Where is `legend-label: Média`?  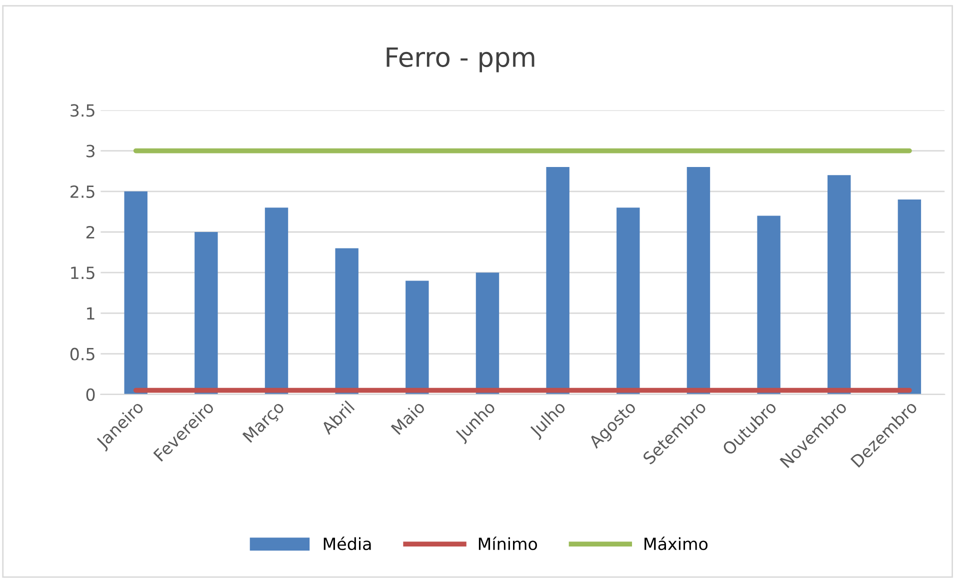
legend-label: Média is located at coordinates (347, 543).